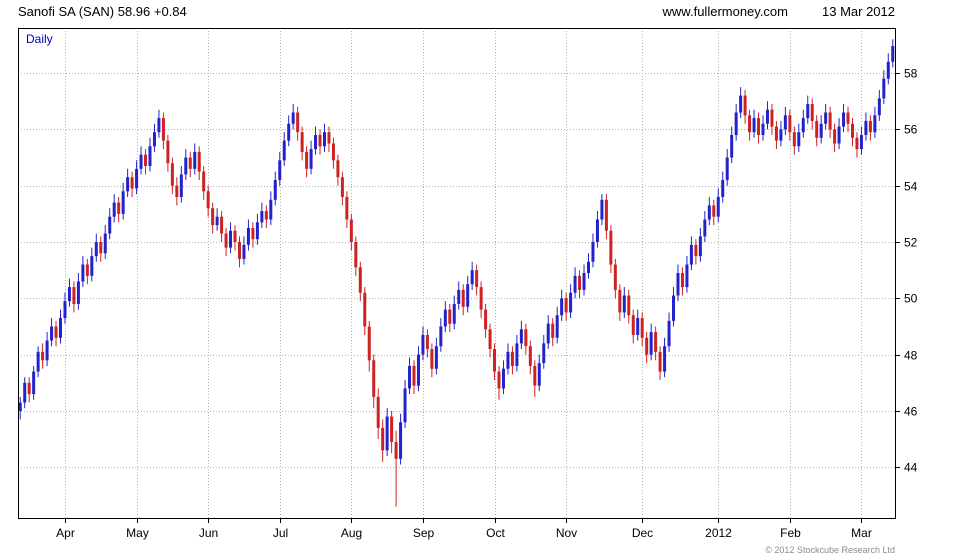 The image size is (980, 560). What do you see at coordinates (911, 74) in the screenshot?
I see `svg-text: 58` at bounding box center [911, 74].